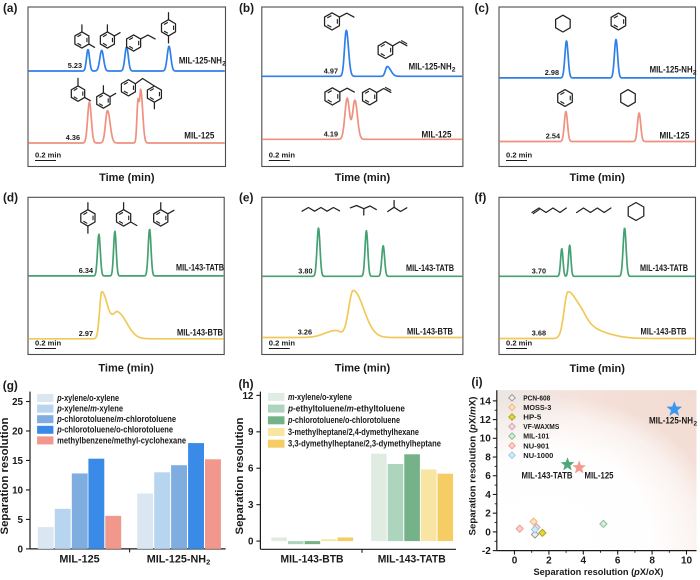 This screenshot has height=580, width=700. I want to click on svg-text: 14, so click(486, 401).